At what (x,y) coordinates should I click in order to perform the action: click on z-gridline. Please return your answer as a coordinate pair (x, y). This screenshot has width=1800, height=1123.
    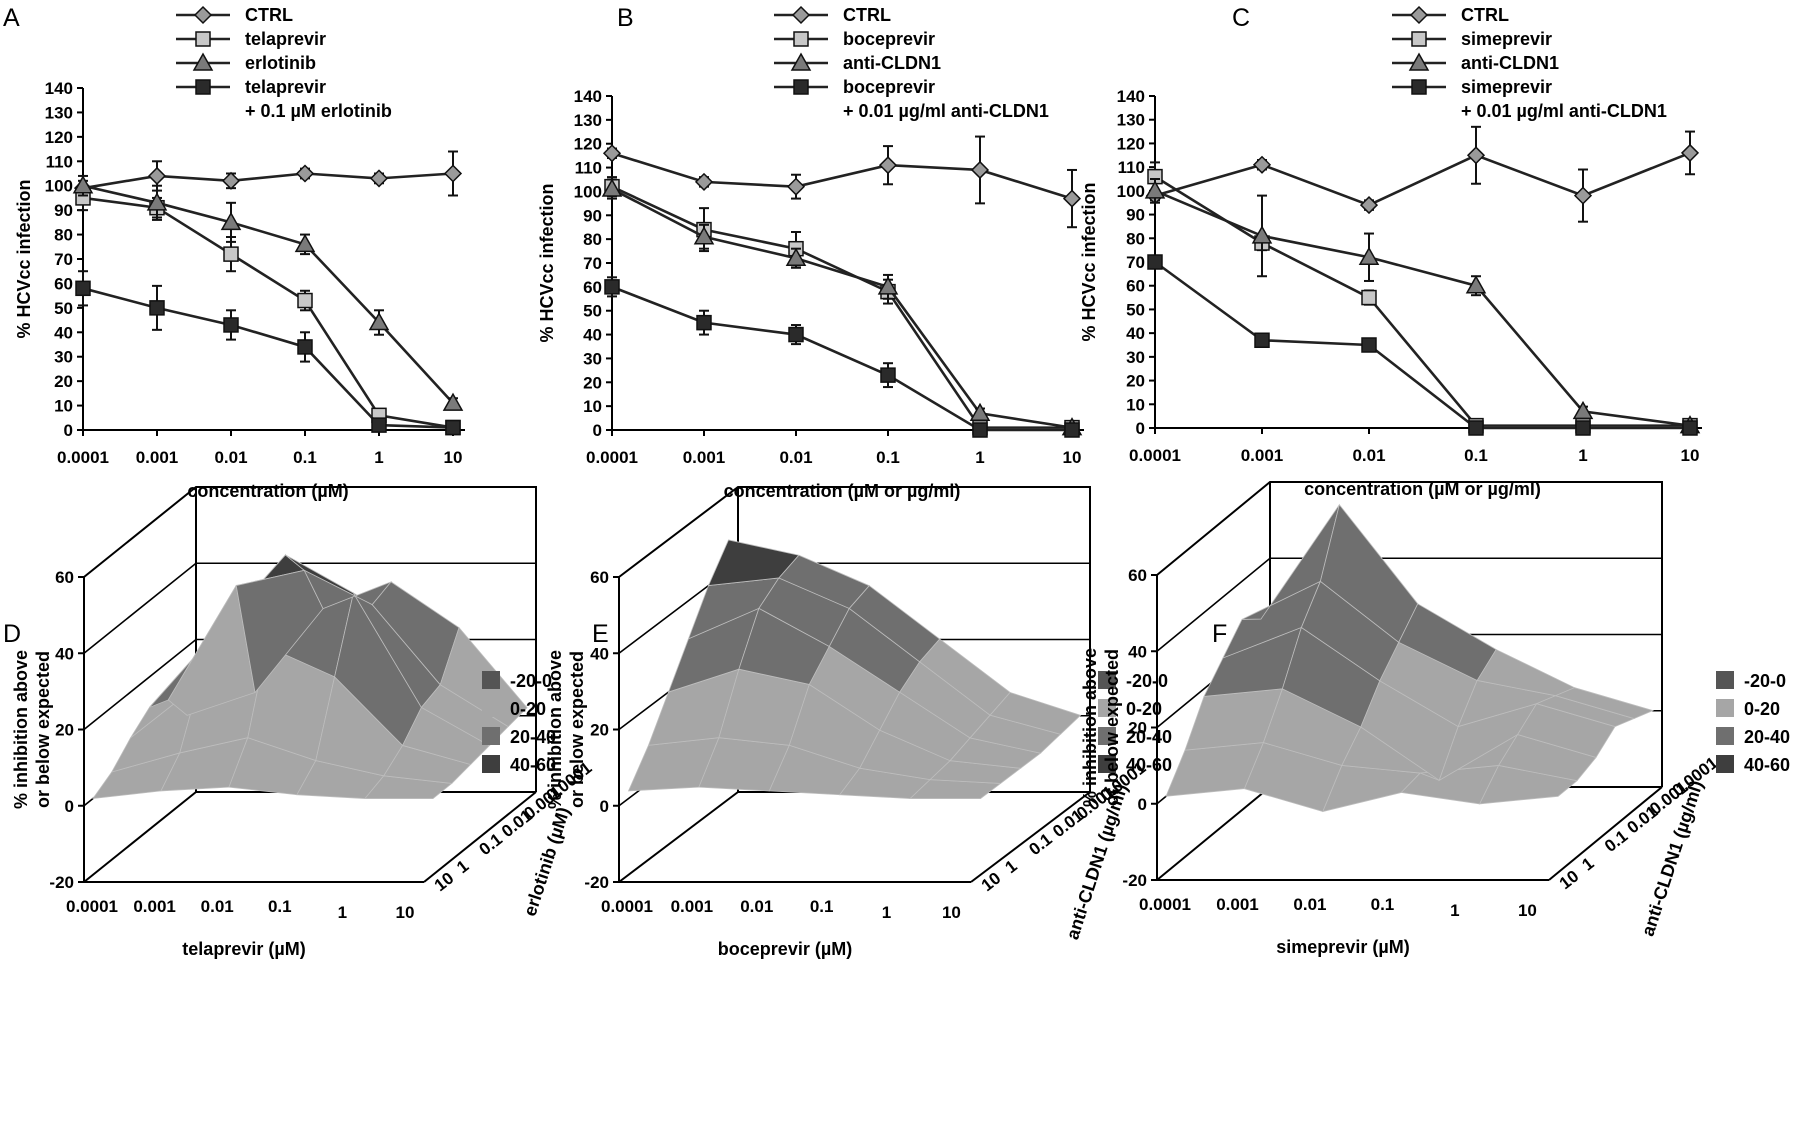
    Looking at the image, I should click on (309, 608).